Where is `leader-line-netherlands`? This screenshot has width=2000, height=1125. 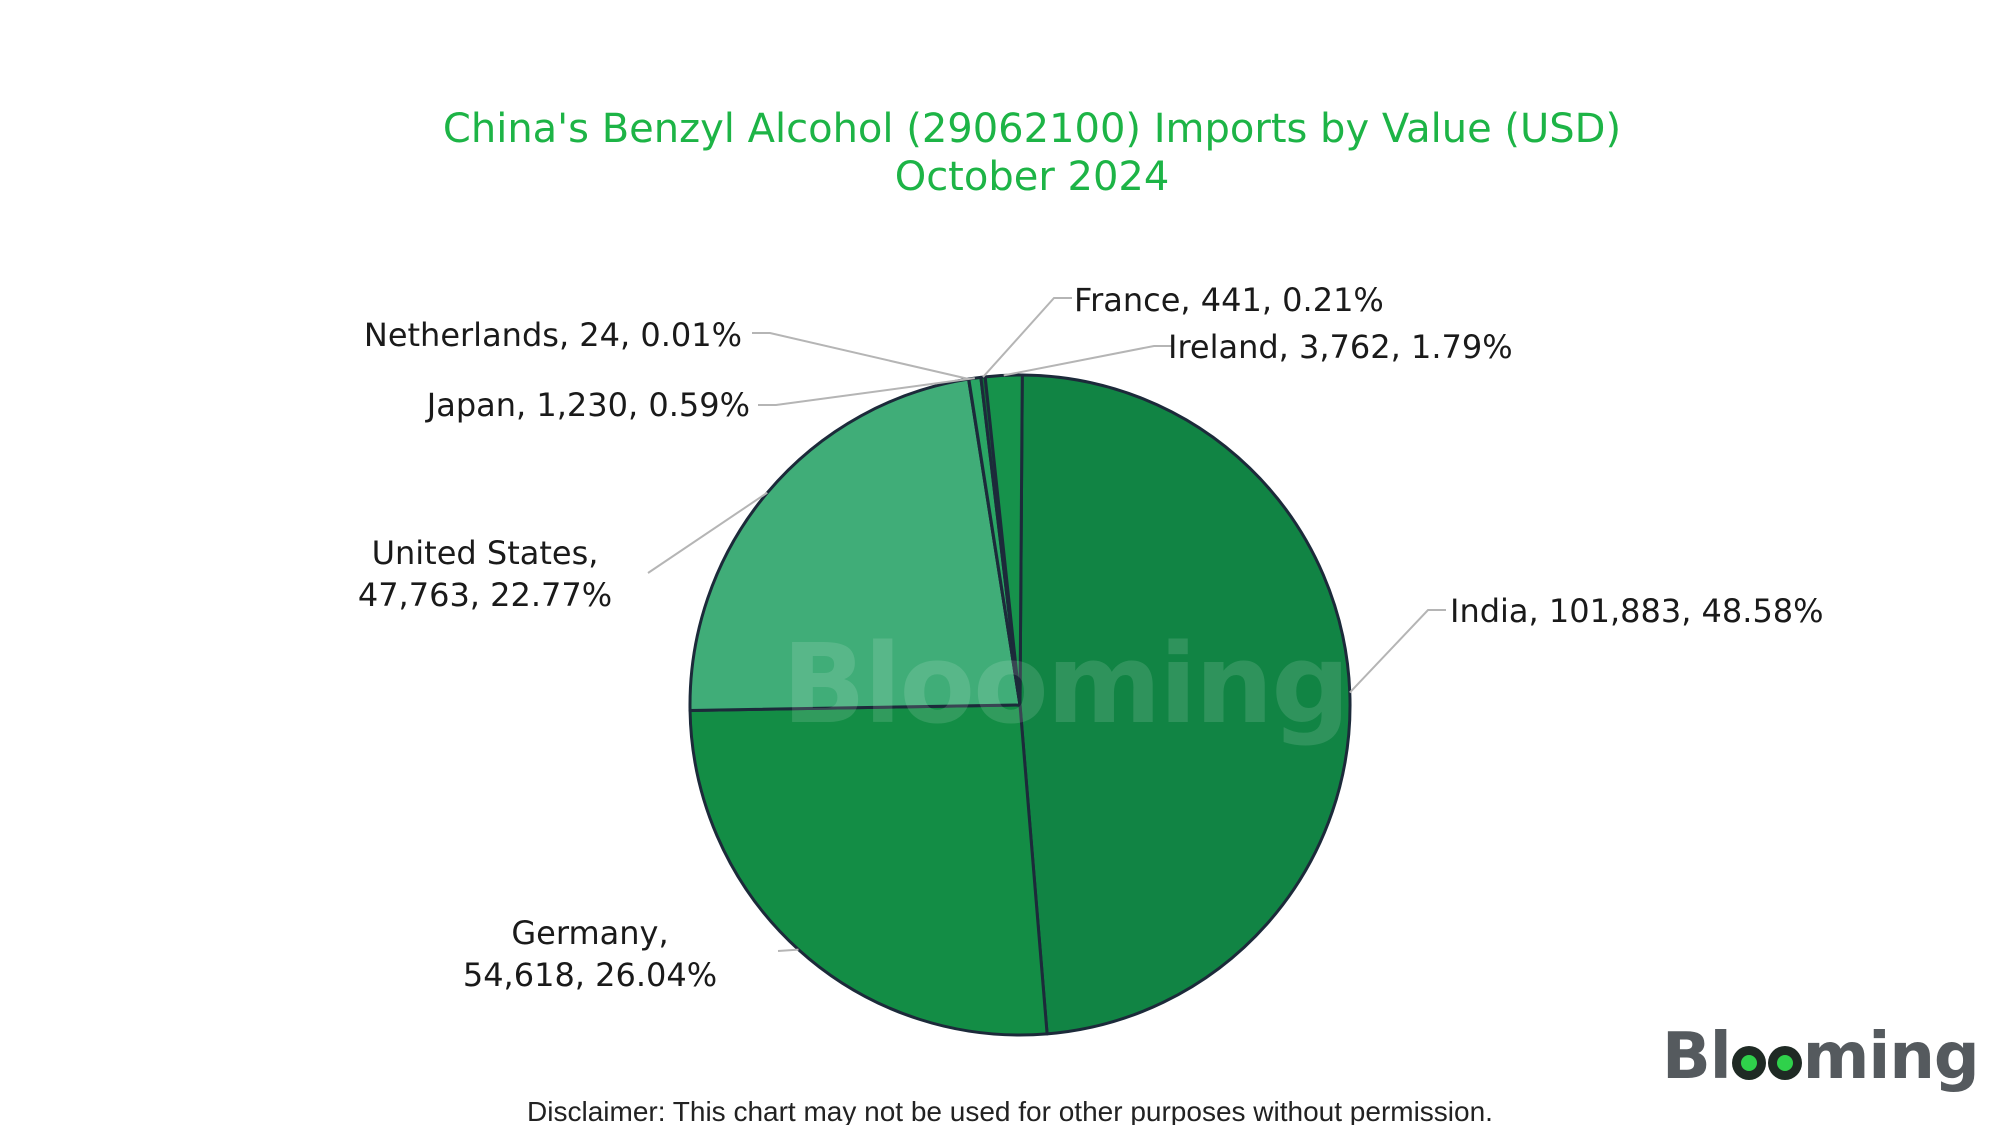
leader-line-netherlands is located at coordinates (860, 356).